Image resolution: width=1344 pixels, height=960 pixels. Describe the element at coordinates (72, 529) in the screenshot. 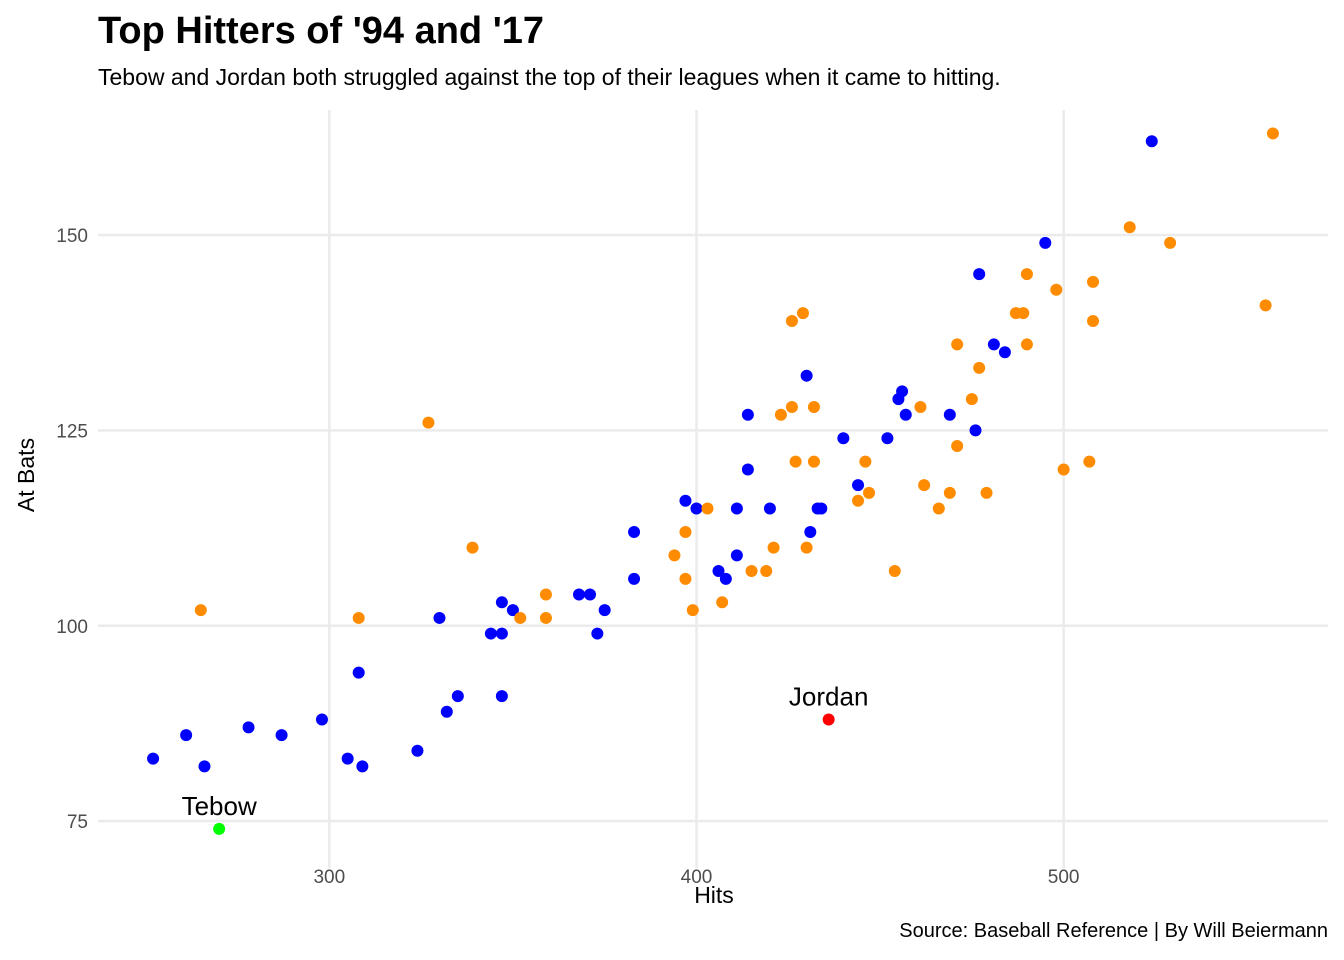

I see `y-tick-labels: 75 100 125 150` at that location.